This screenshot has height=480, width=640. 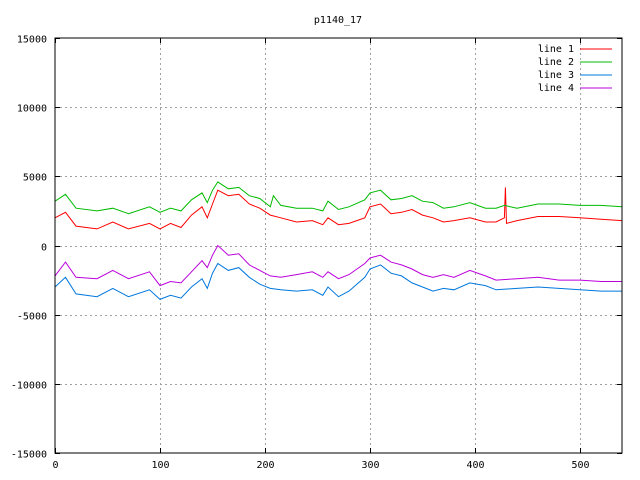 I want to click on legend-label-1: line 1, so click(x=556, y=49).